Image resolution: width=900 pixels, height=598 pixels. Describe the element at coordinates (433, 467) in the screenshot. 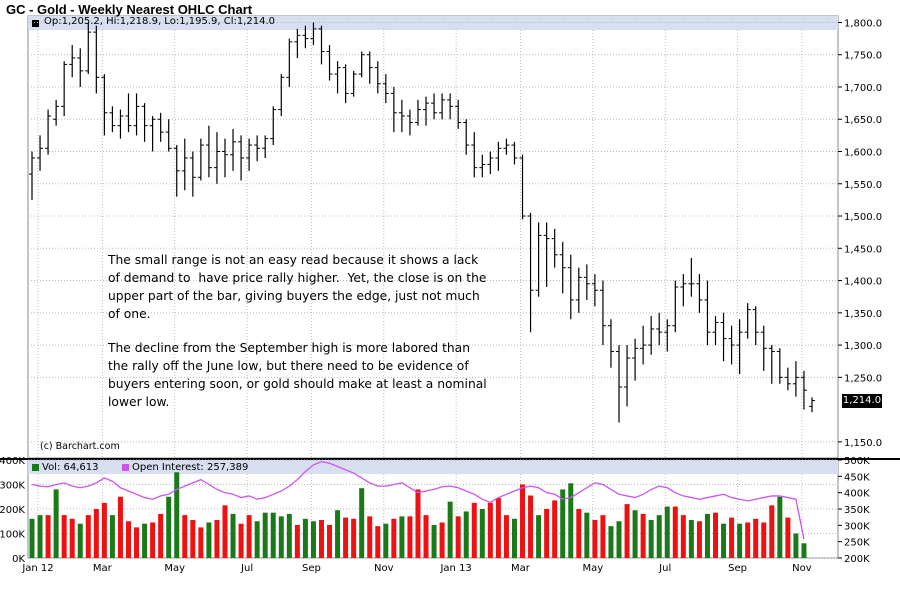

I see `volume-legend-band` at that location.